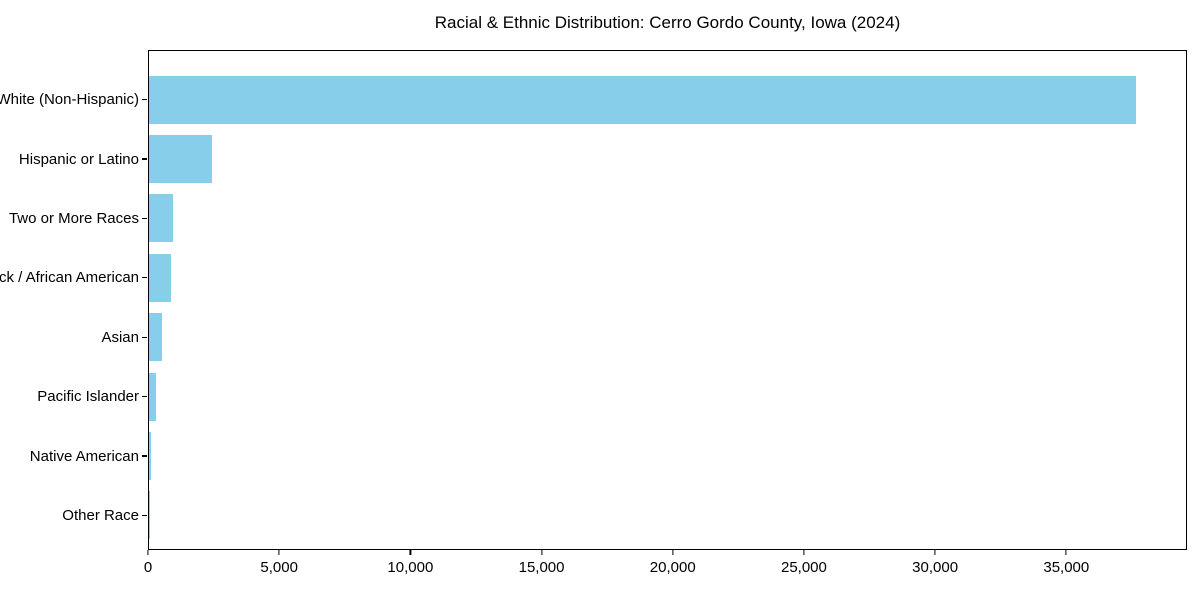 Image resolution: width=1200 pixels, height=600 pixels. What do you see at coordinates (624, 515) in the screenshot?
I see `bar-row-other-race: Other Race` at bounding box center [624, 515].